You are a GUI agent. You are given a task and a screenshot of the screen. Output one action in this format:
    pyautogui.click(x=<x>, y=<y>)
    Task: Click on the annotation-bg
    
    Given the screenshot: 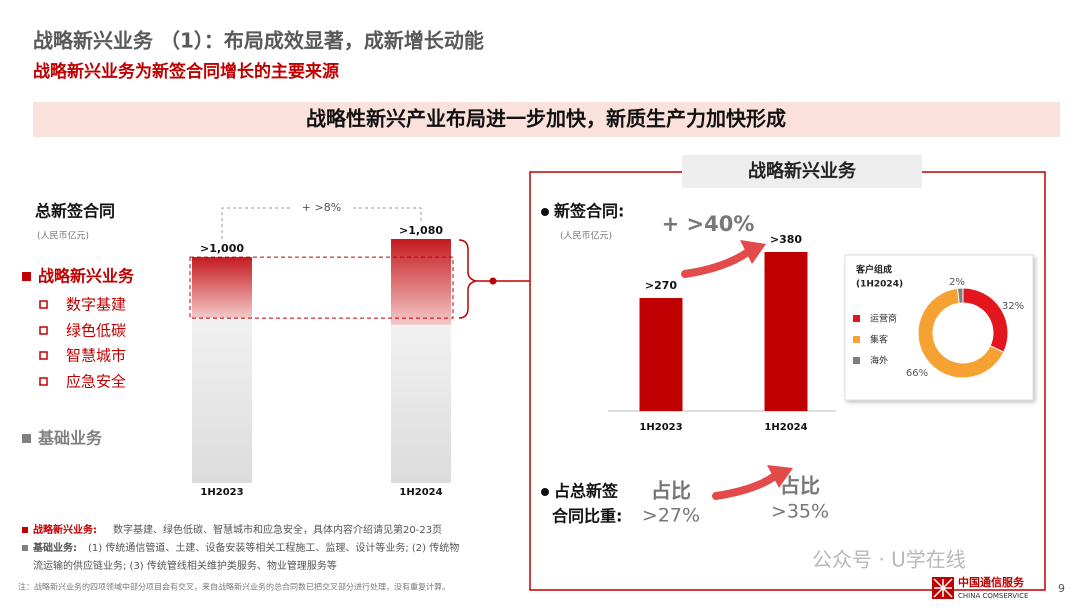 What is the action you would take?
    pyautogui.click(x=322, y=208)
    